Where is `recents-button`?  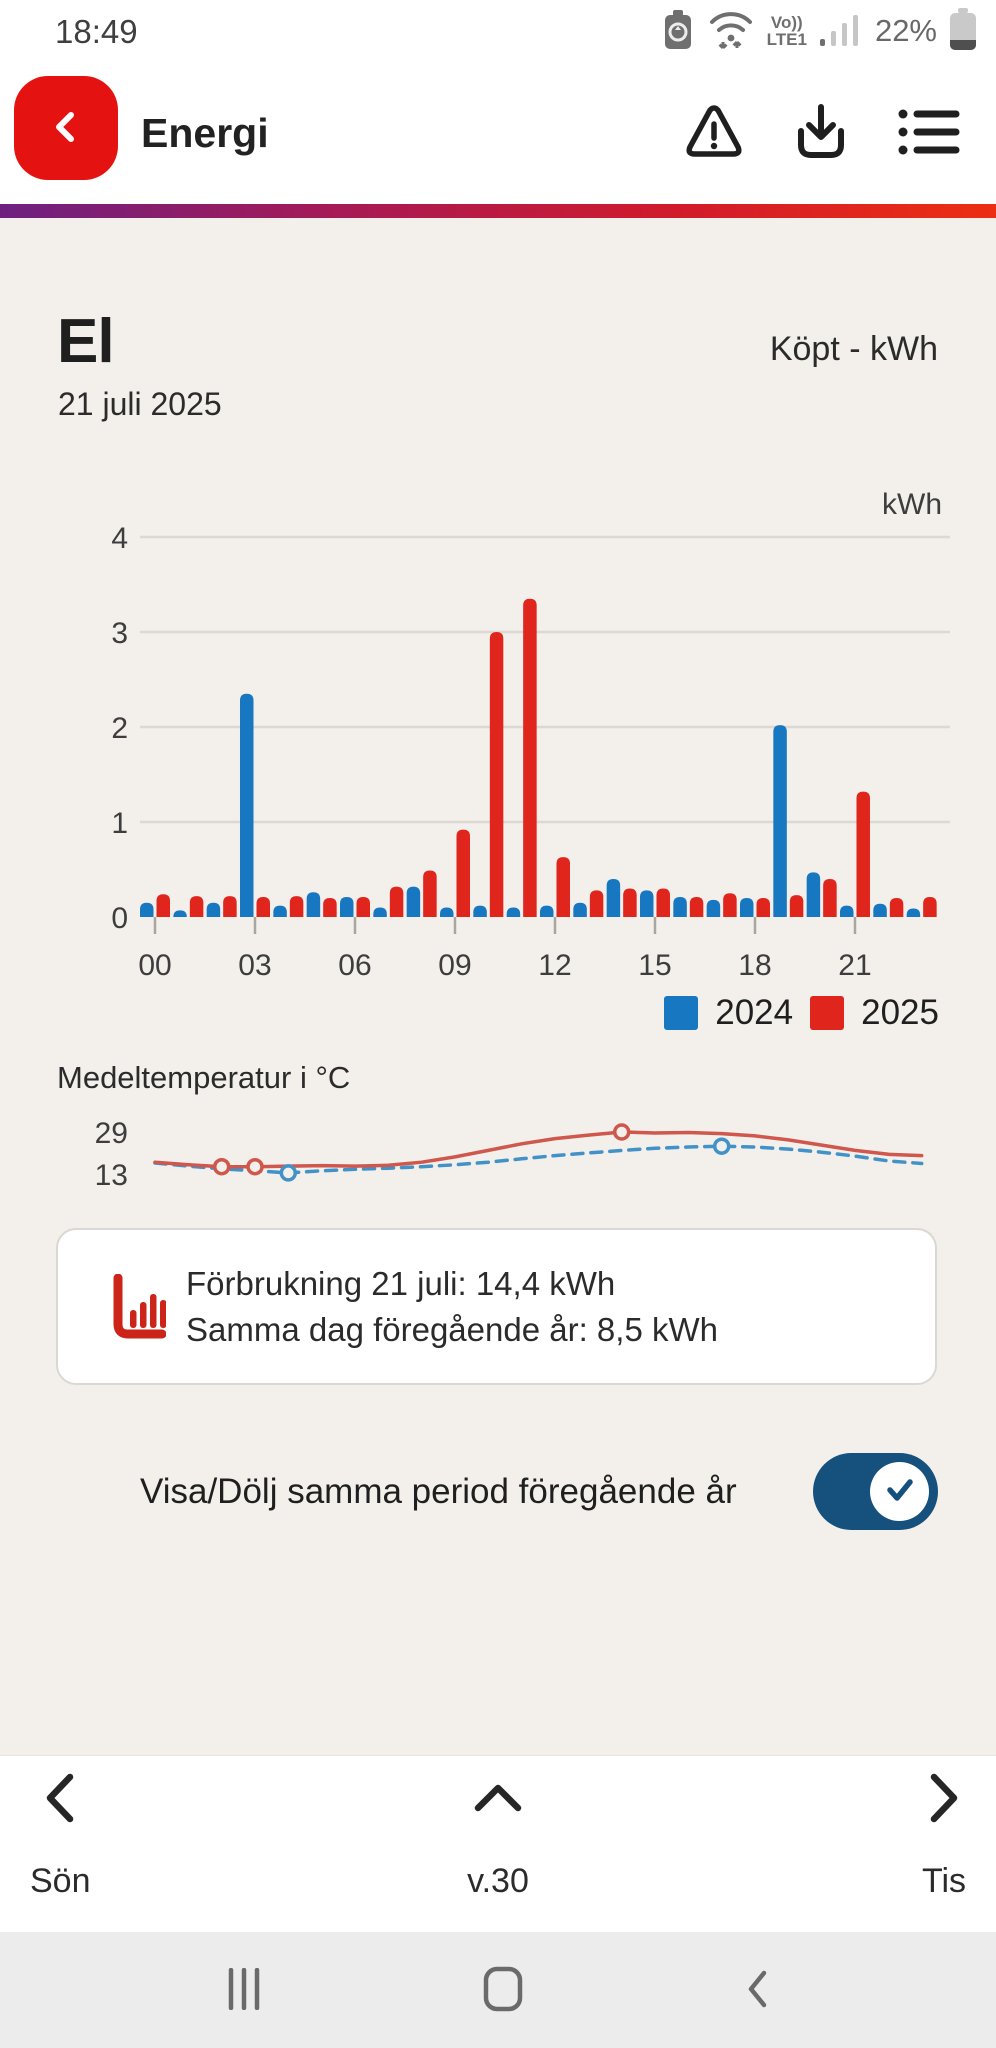
recents-button is located at coordinates (244, 1990).